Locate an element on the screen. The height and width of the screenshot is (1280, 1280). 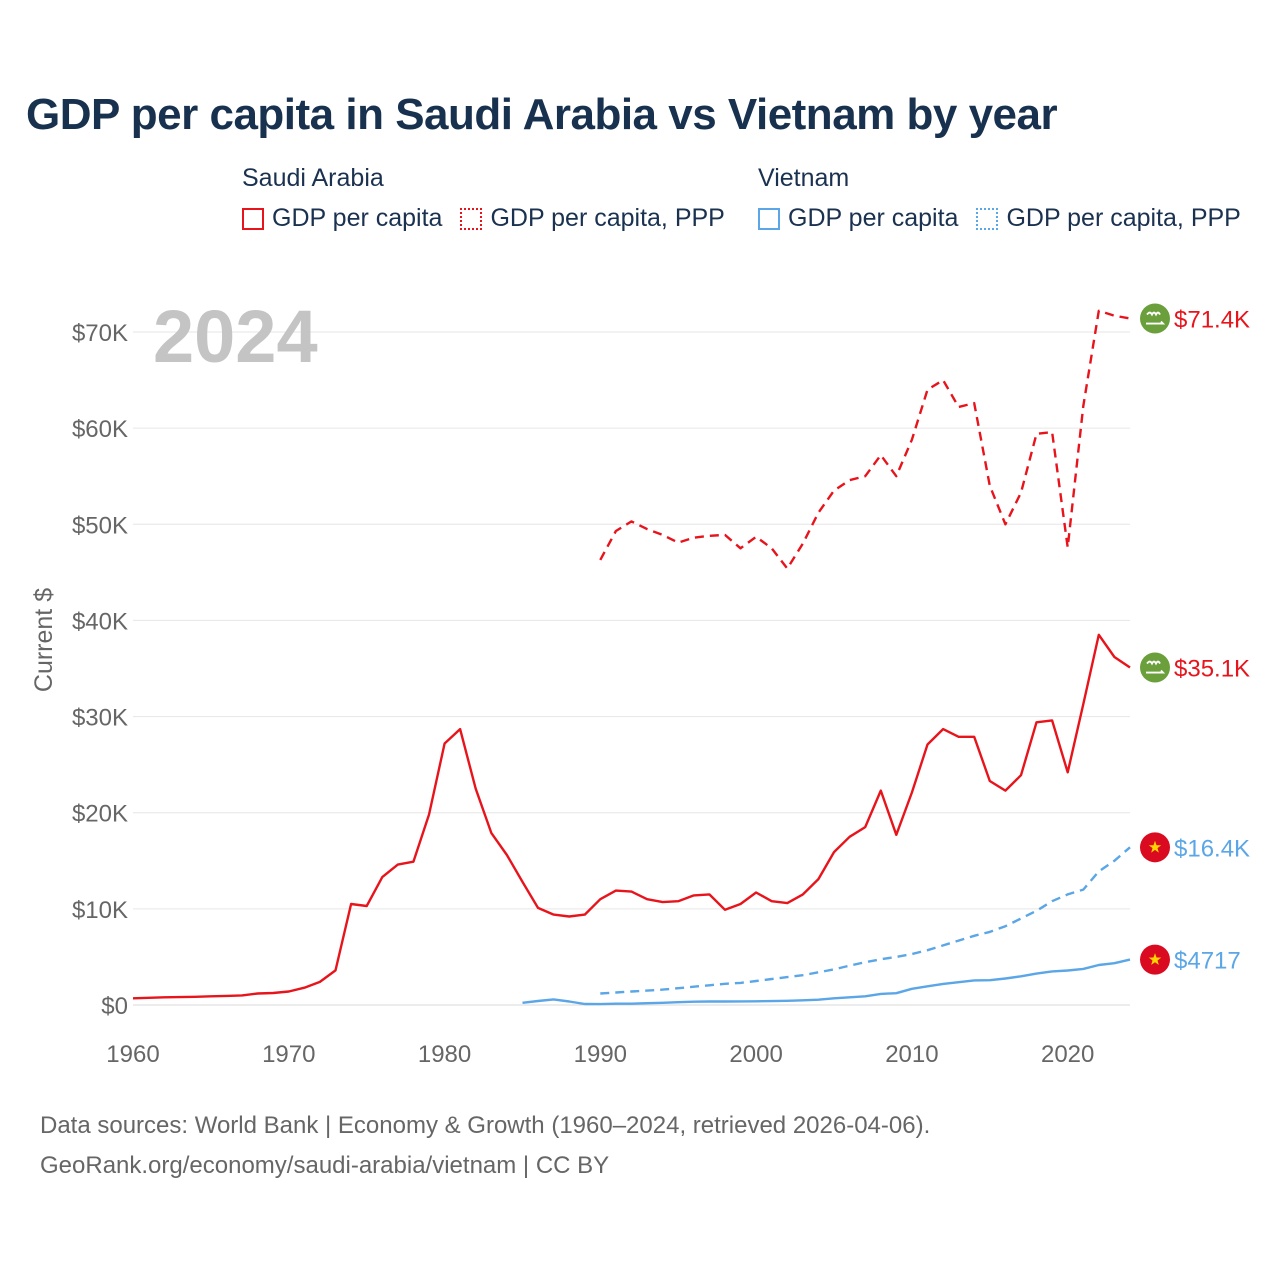
x-tick-label: 1990 is located at coordinates (600, 1054).